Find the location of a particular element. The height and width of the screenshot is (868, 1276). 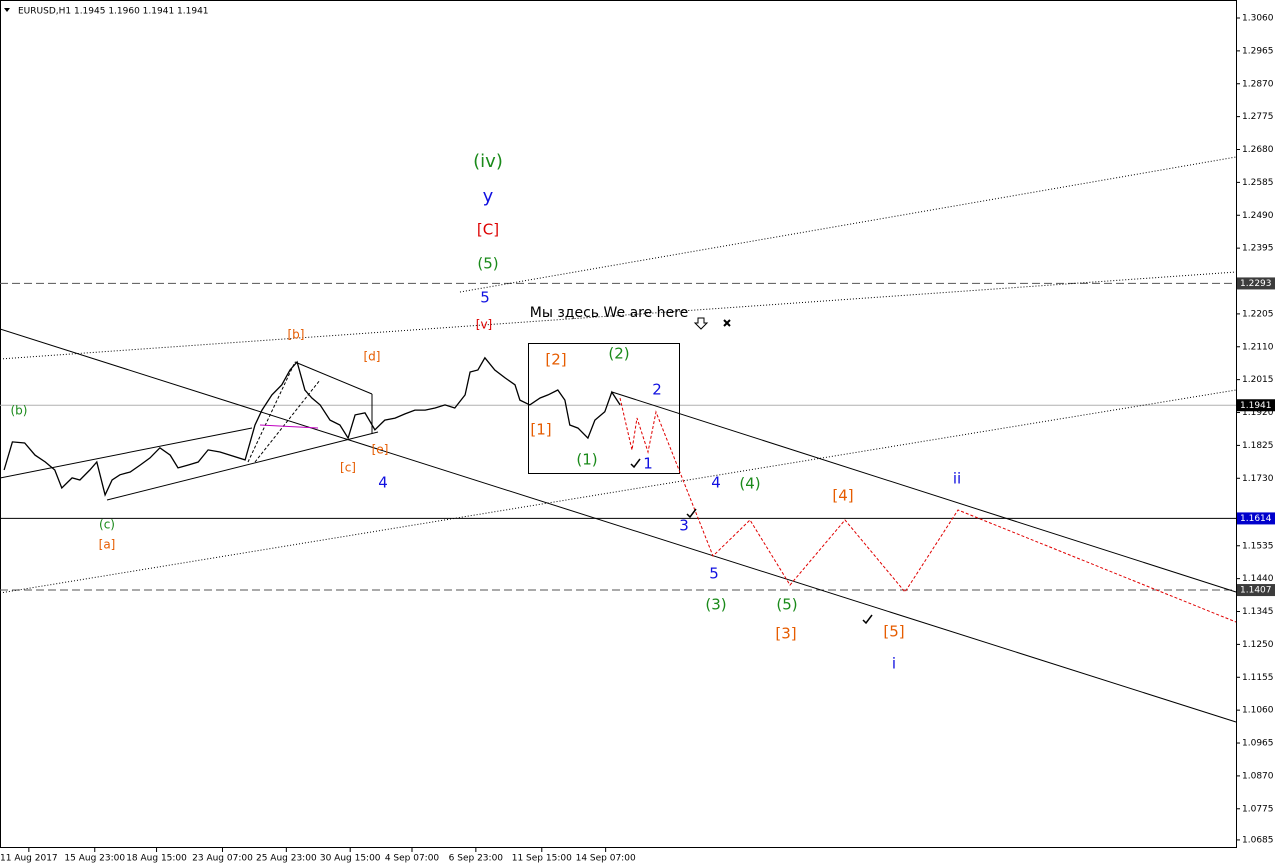

title-icon is located at coordinates (7, 10).